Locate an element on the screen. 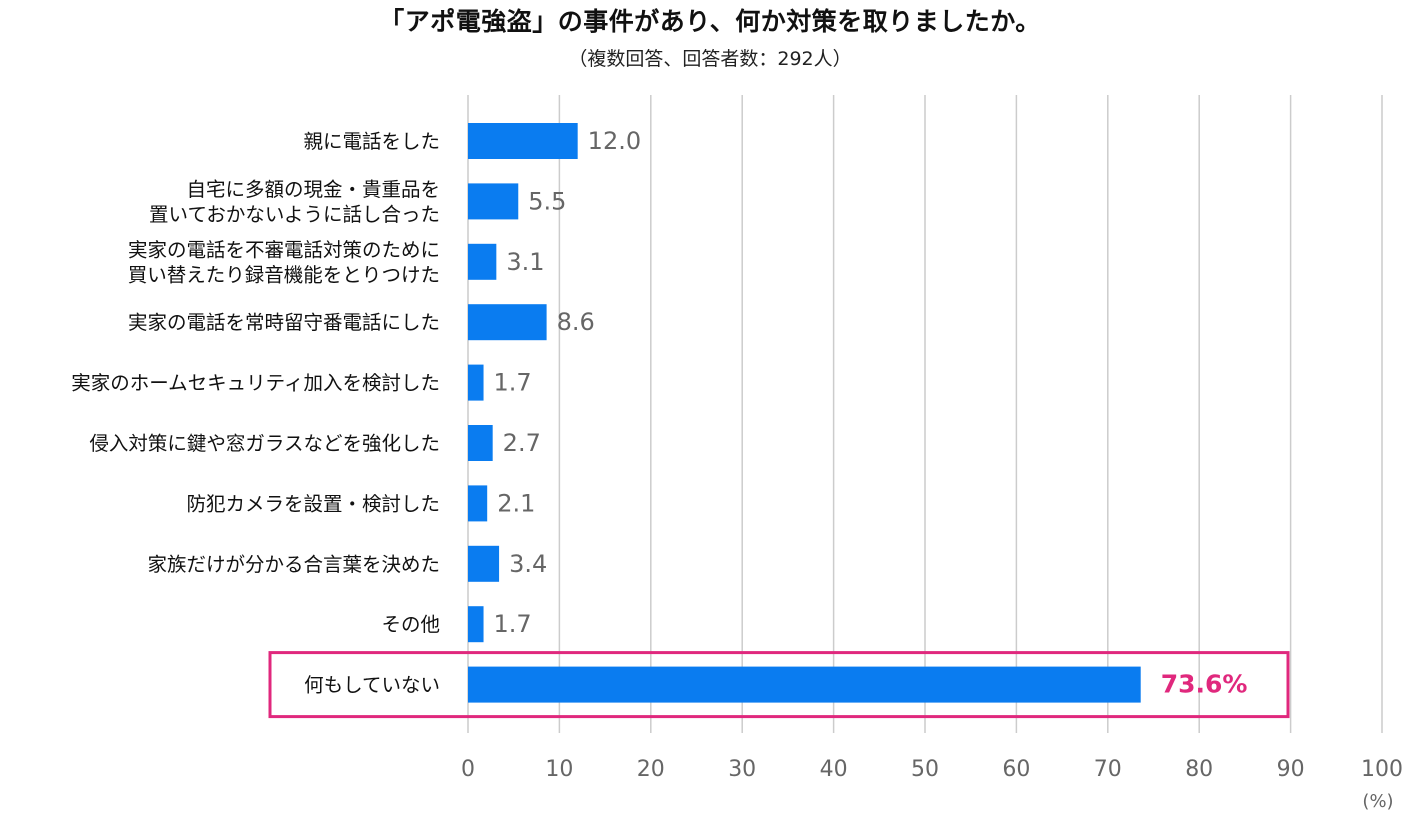  value-label: 2.7 is located at coordinates (522, 443).